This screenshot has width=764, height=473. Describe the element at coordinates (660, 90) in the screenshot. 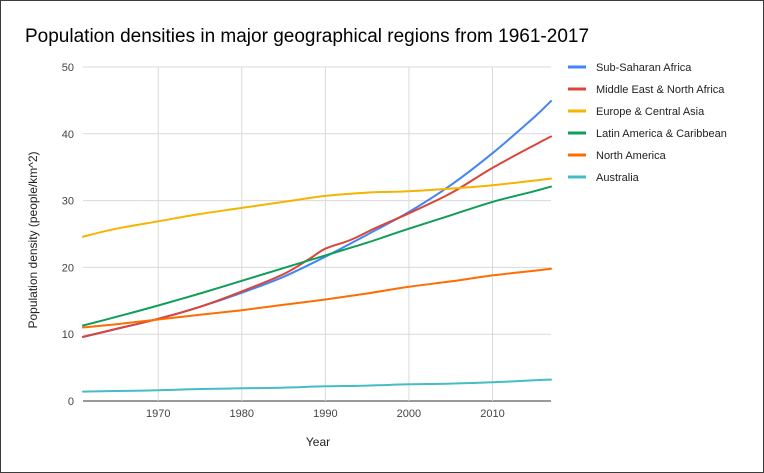

I see `legend-label-middle-east-and-north-africa: Middle East & North Africa` at that location.